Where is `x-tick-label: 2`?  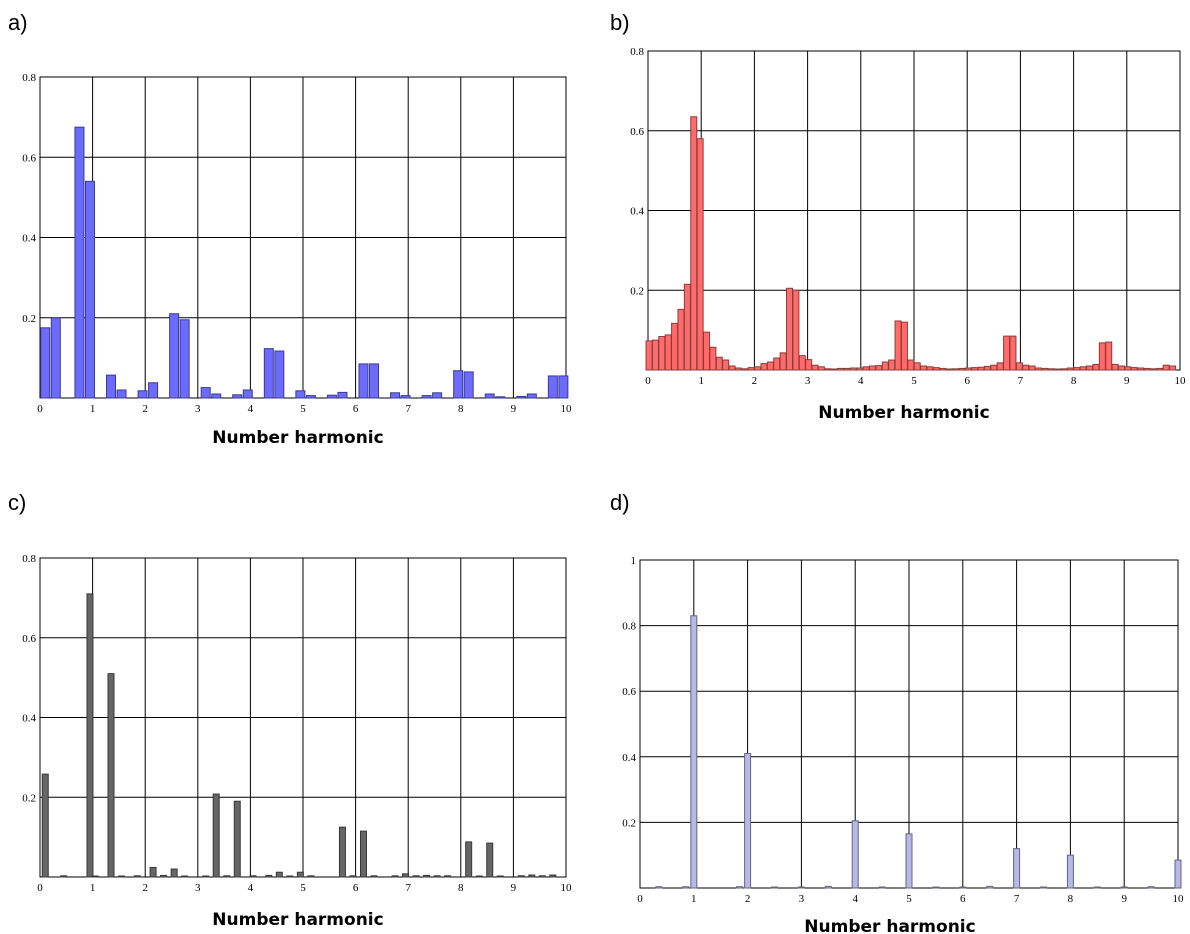 x-tick-label: 2 is located at coordinates (755, 381).